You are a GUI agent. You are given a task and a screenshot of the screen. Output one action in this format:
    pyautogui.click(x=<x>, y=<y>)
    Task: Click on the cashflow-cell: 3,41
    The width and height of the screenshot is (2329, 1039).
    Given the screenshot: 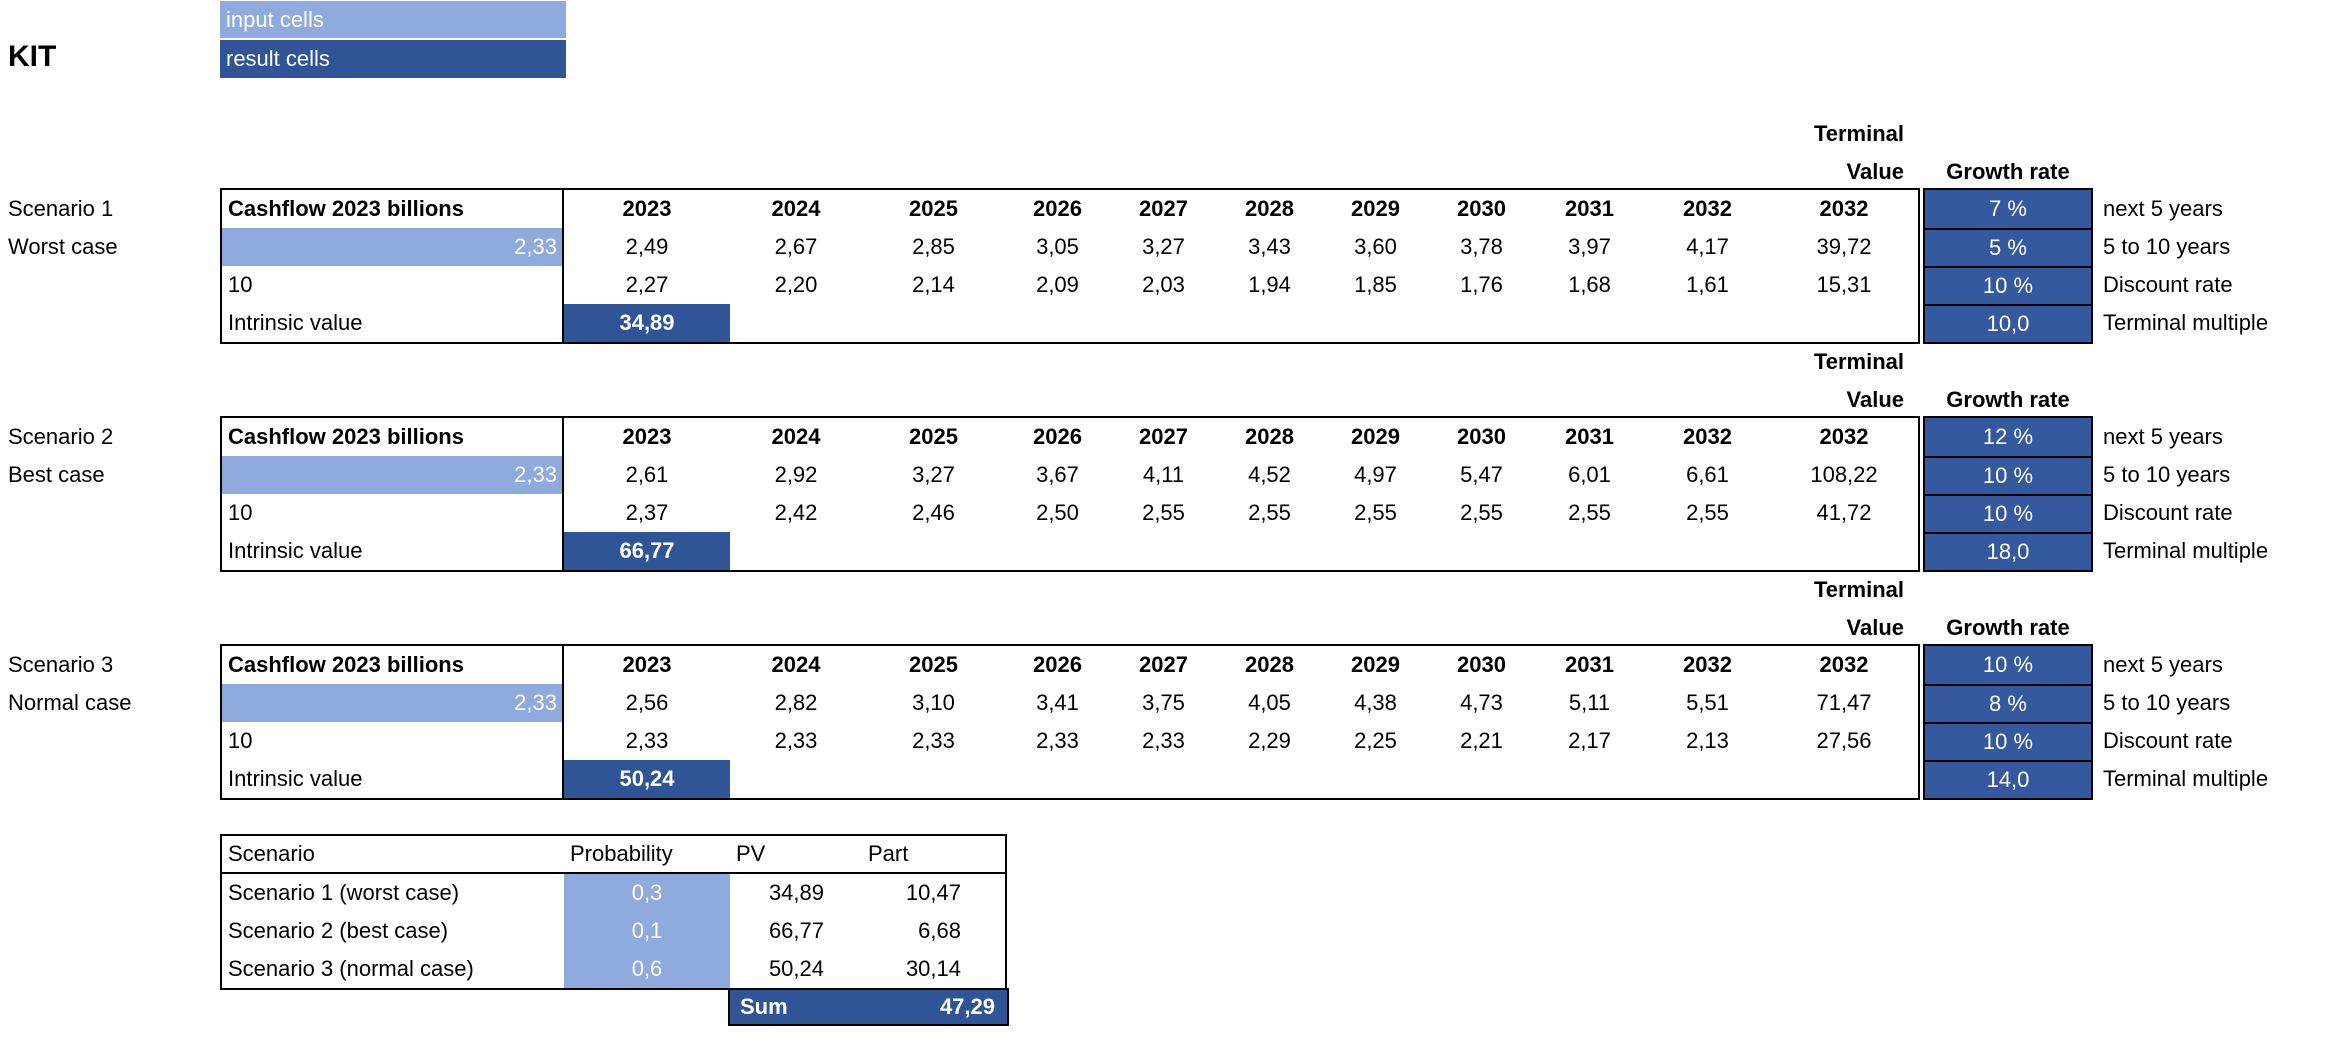 What is the action you would take?
    pyautogui.click(x=1057, y=702)
    